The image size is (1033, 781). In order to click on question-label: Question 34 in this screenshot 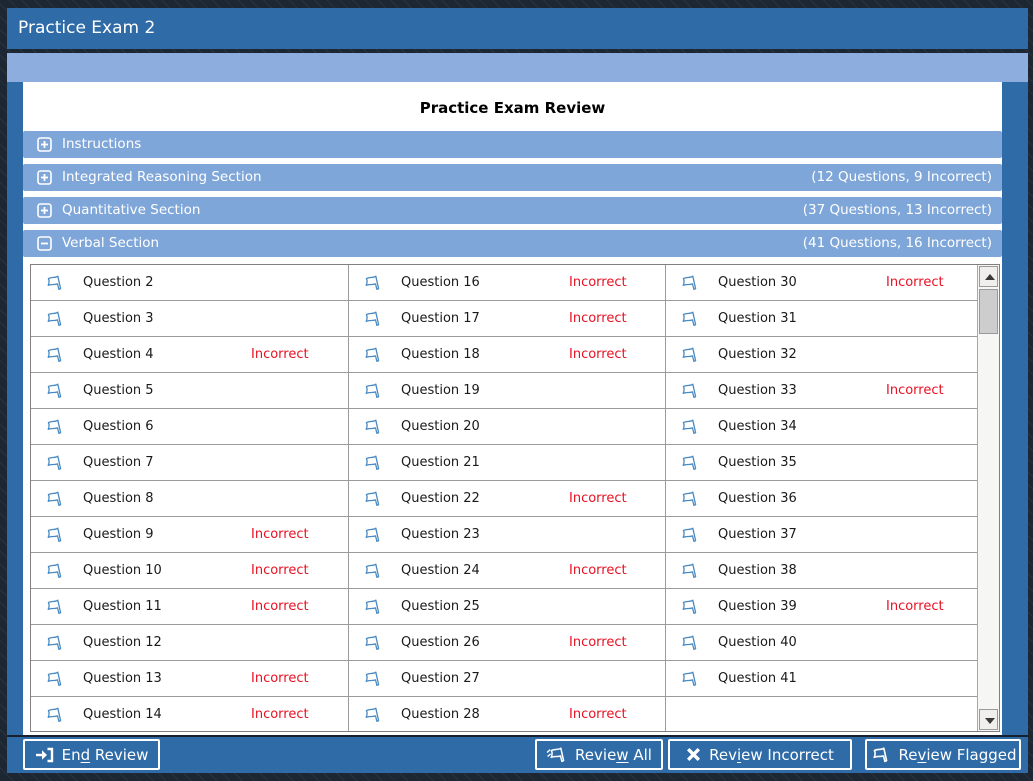, I will do `click(757, 426)`.